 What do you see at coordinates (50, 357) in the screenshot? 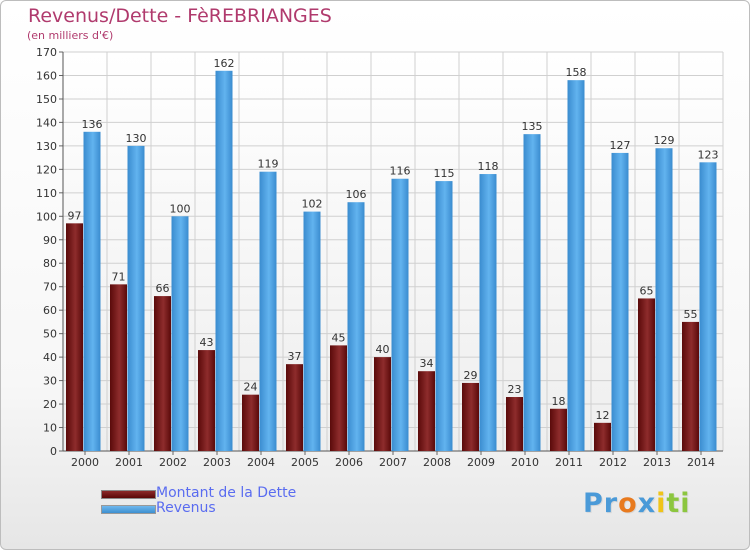
I see `y-tick-label: 40` at bounding box center [50, 357].